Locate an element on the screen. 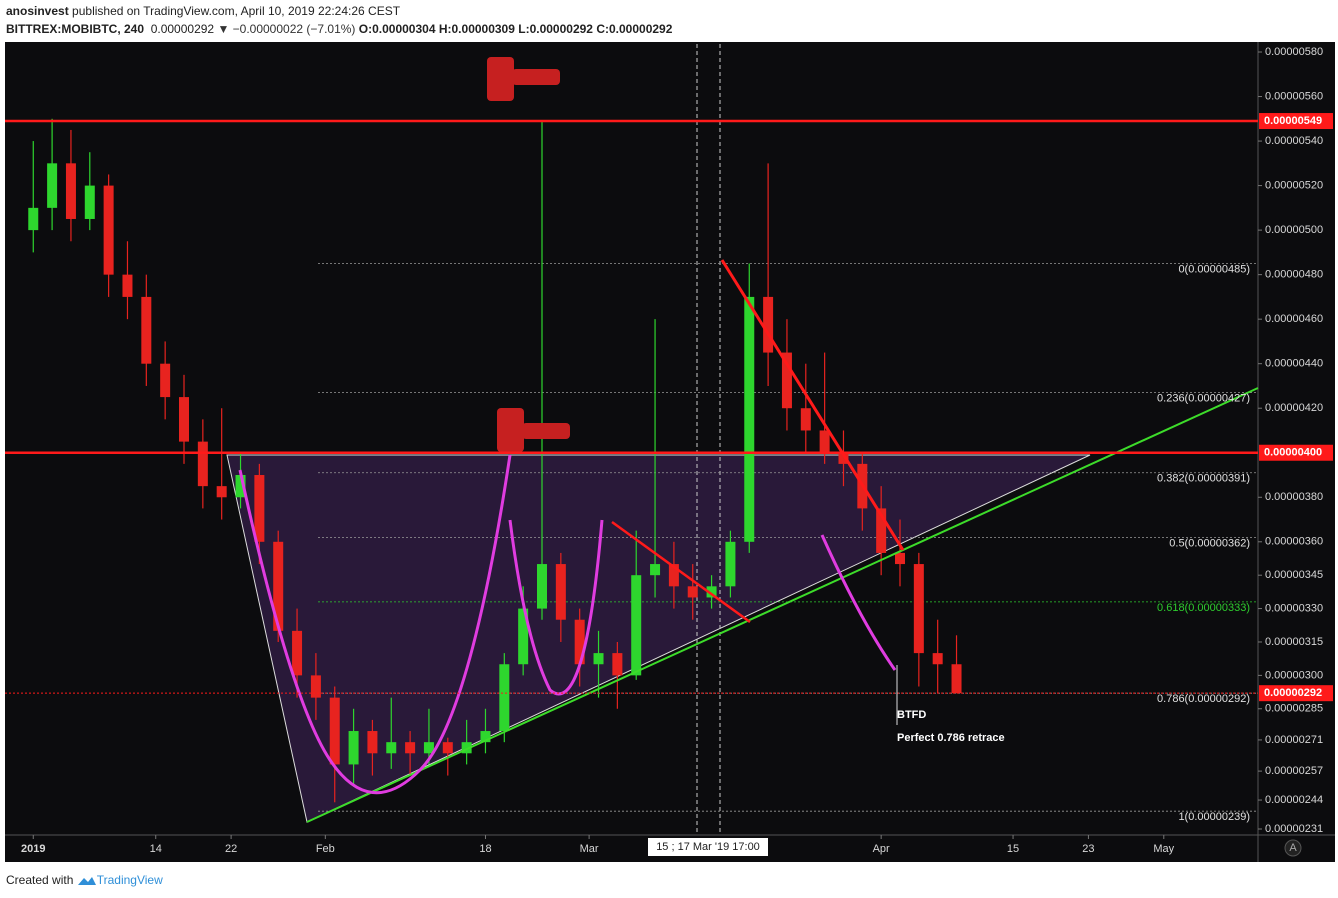 Image resolution: width=1338 pixels, height=898 pixels. brand: TradingView is located at coordinates (129, 880).